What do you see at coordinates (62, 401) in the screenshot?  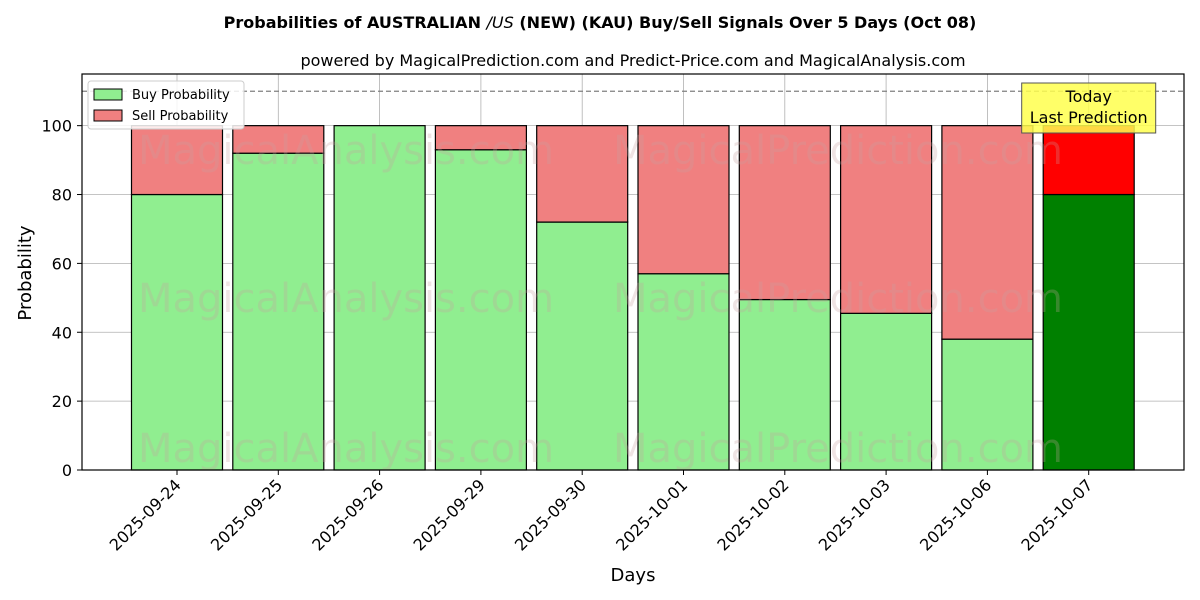 I see `y-tick-label: 20` at bounding box center [62, 401].